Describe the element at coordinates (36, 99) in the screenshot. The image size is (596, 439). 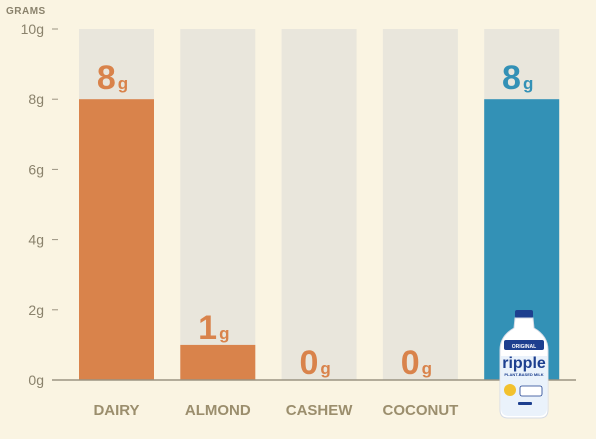
I see `y-tick-label: 8g` at that location.